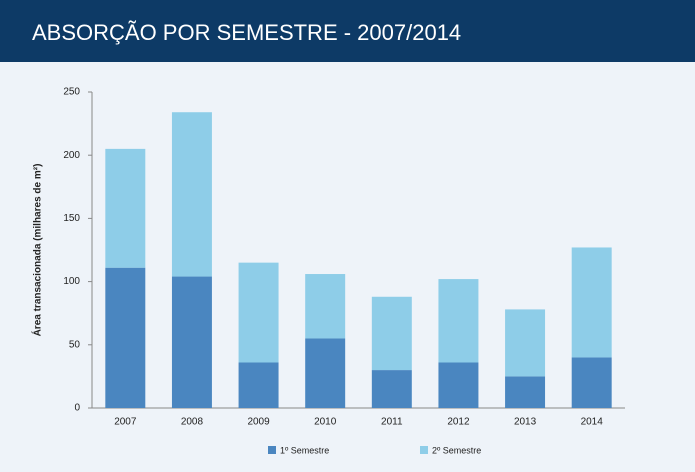  I want to click on x-tick-label: 2008, so click(192, 422).